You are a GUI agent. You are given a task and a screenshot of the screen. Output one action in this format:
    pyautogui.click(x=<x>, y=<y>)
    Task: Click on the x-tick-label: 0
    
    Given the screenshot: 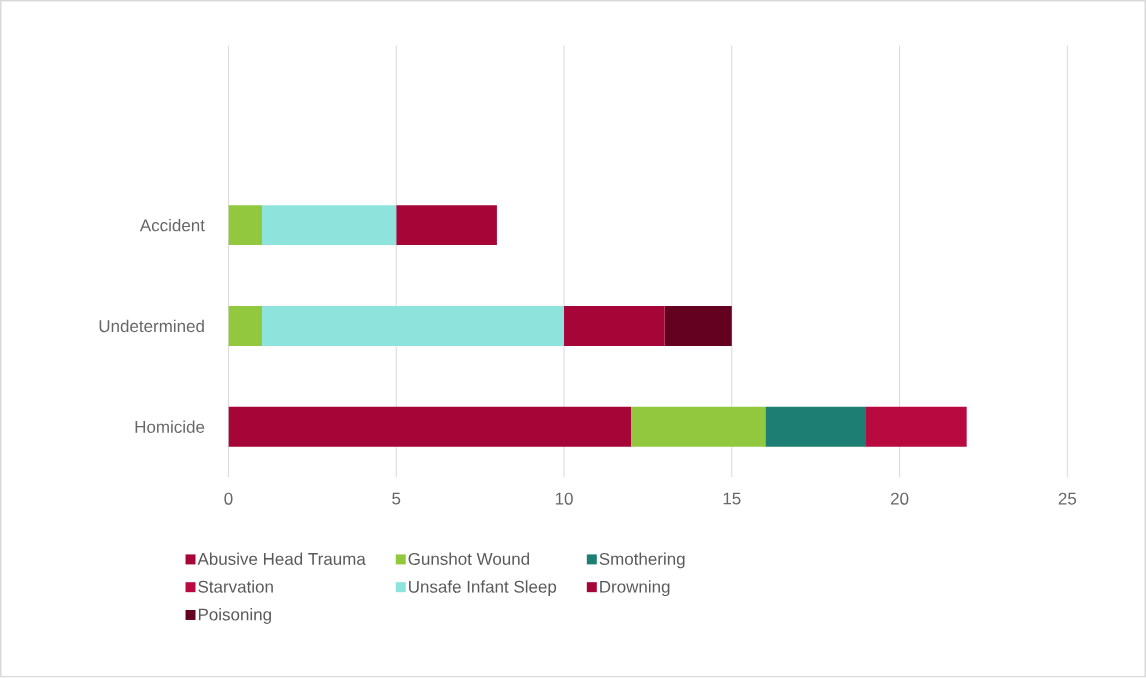 What is the action you would take?
    pyautogui.click(x=228, y=498)
    